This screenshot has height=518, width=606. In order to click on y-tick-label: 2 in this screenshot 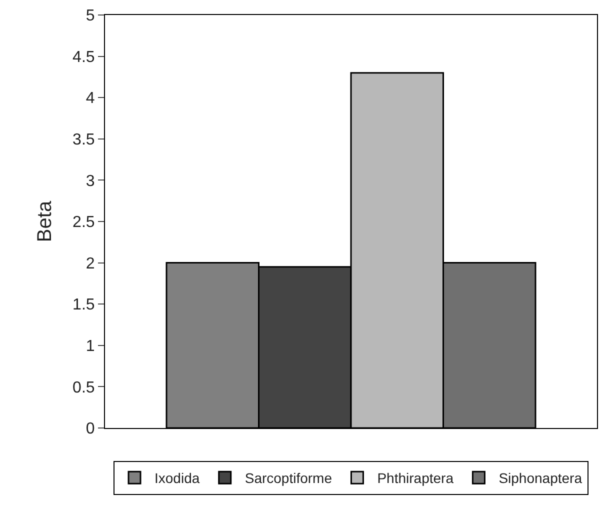, I will do `click(90, 263)`.